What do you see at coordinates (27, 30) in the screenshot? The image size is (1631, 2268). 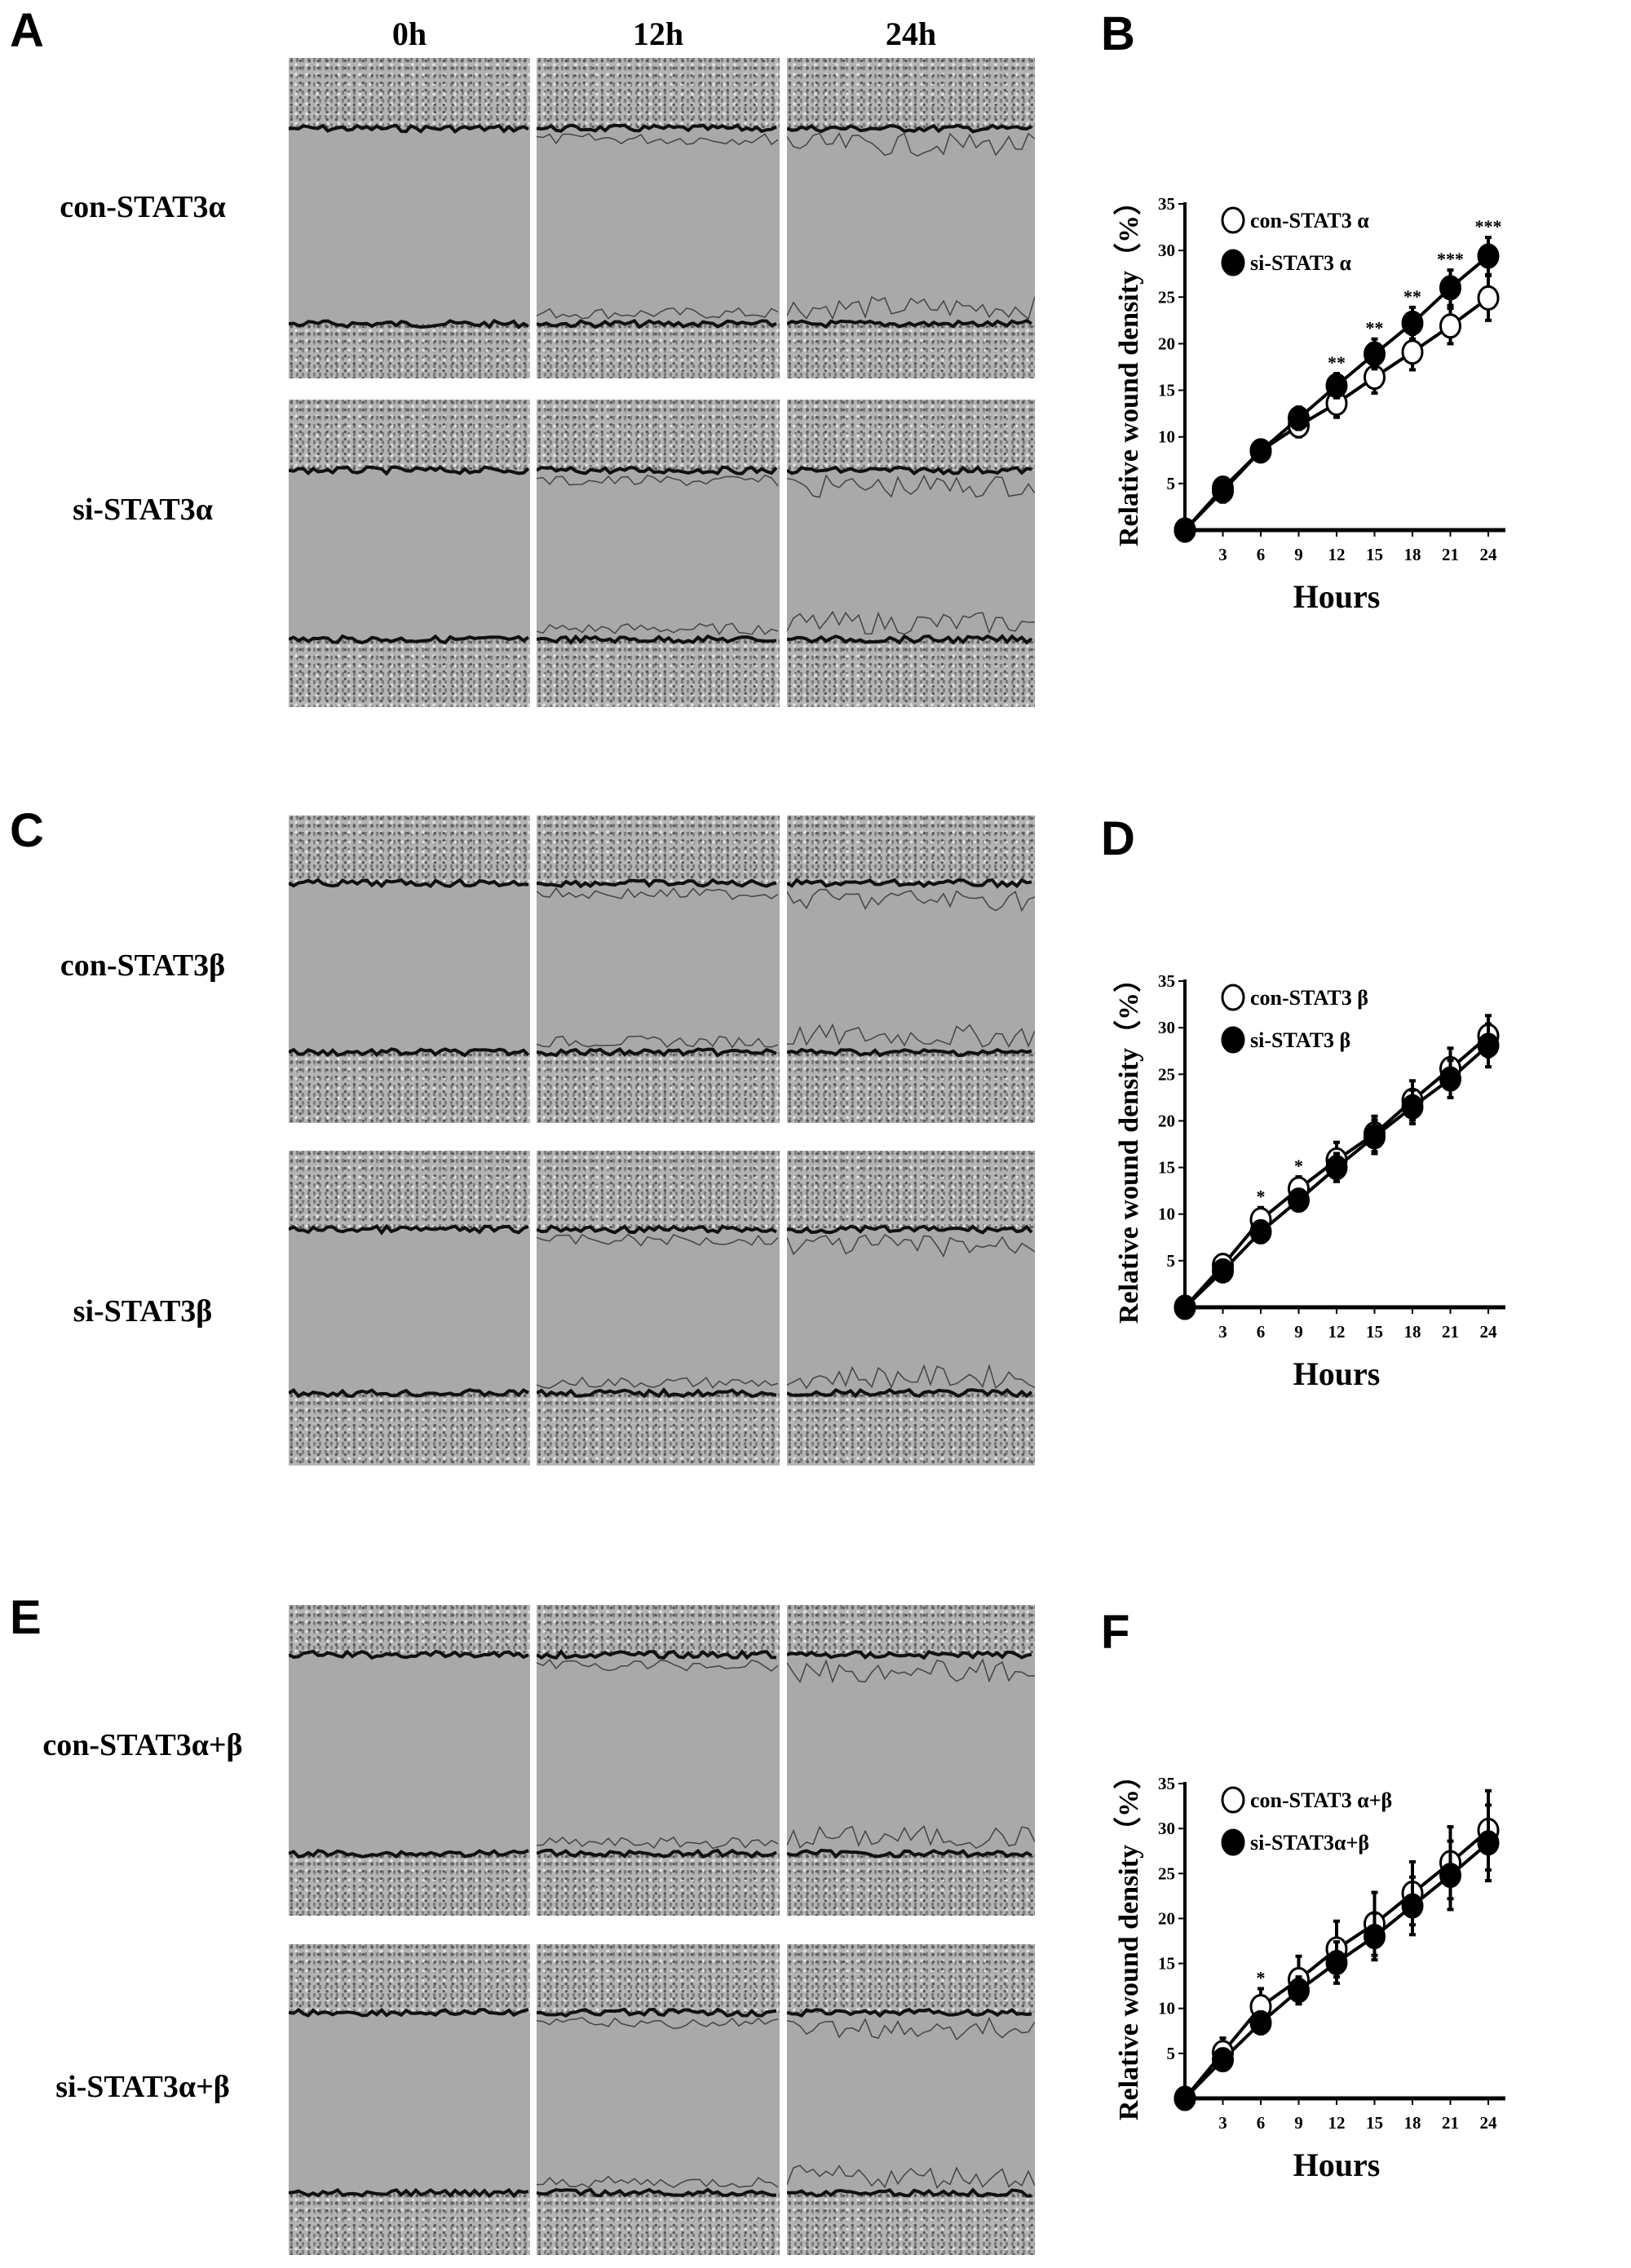 I see `panel-label-a: A` at bounding box center [27, 30].